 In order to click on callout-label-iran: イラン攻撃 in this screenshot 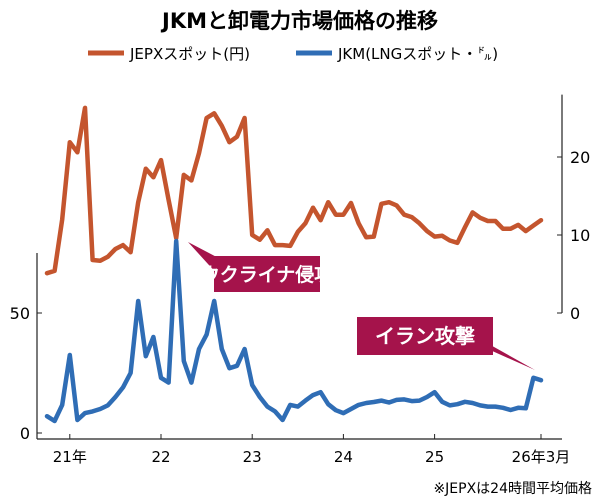, I will do `click(425, 336)`.